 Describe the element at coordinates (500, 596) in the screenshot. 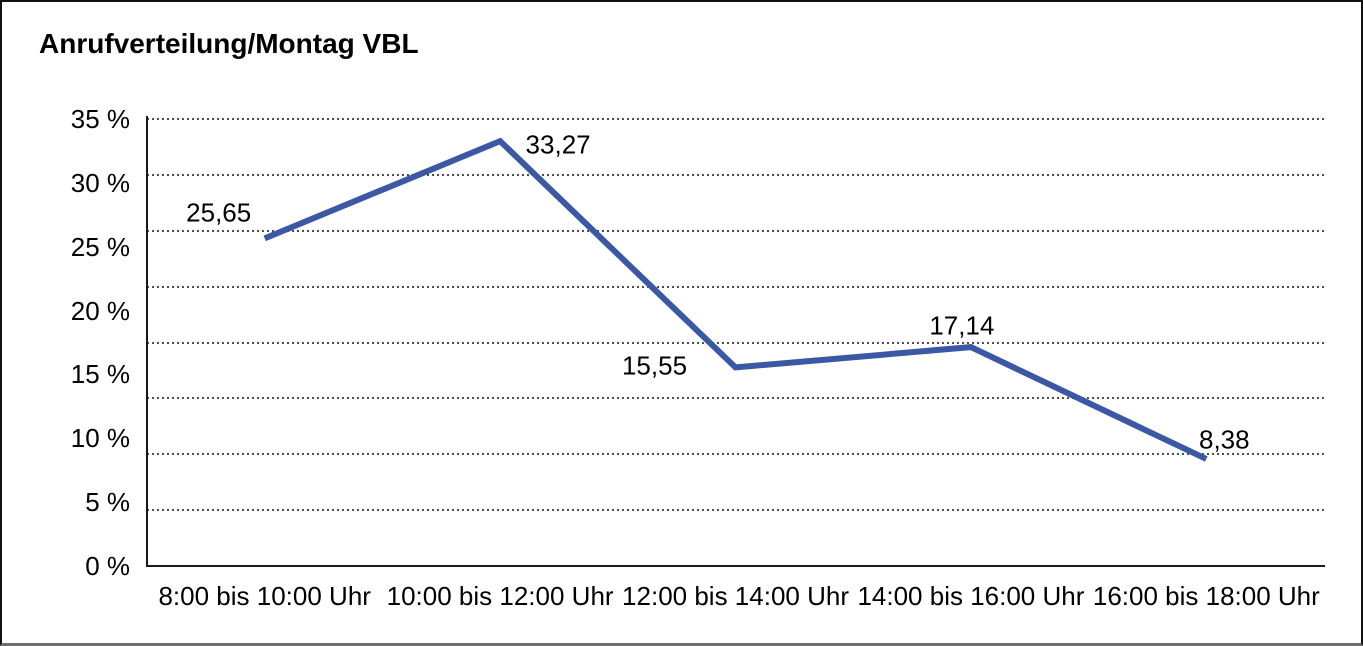

I see `x-tick-label: 10:00 bis 12:00 Uhr` at that location.